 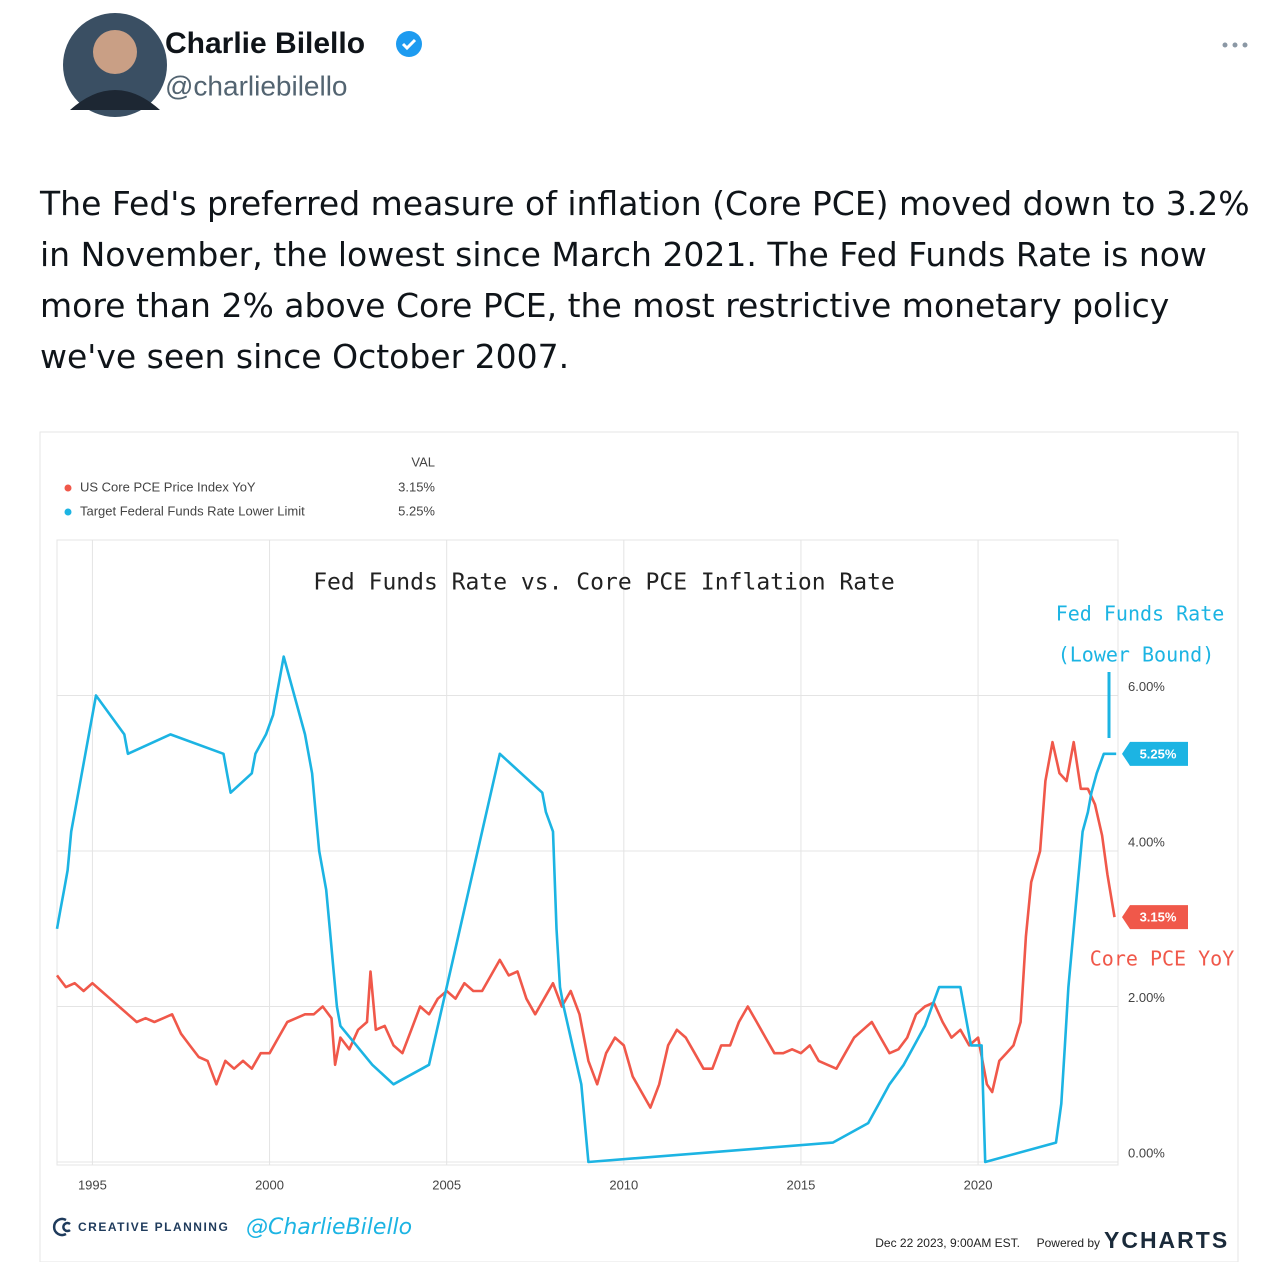 I want to click on annotation: Core PCE YoY, so click(x=1162, y=959).